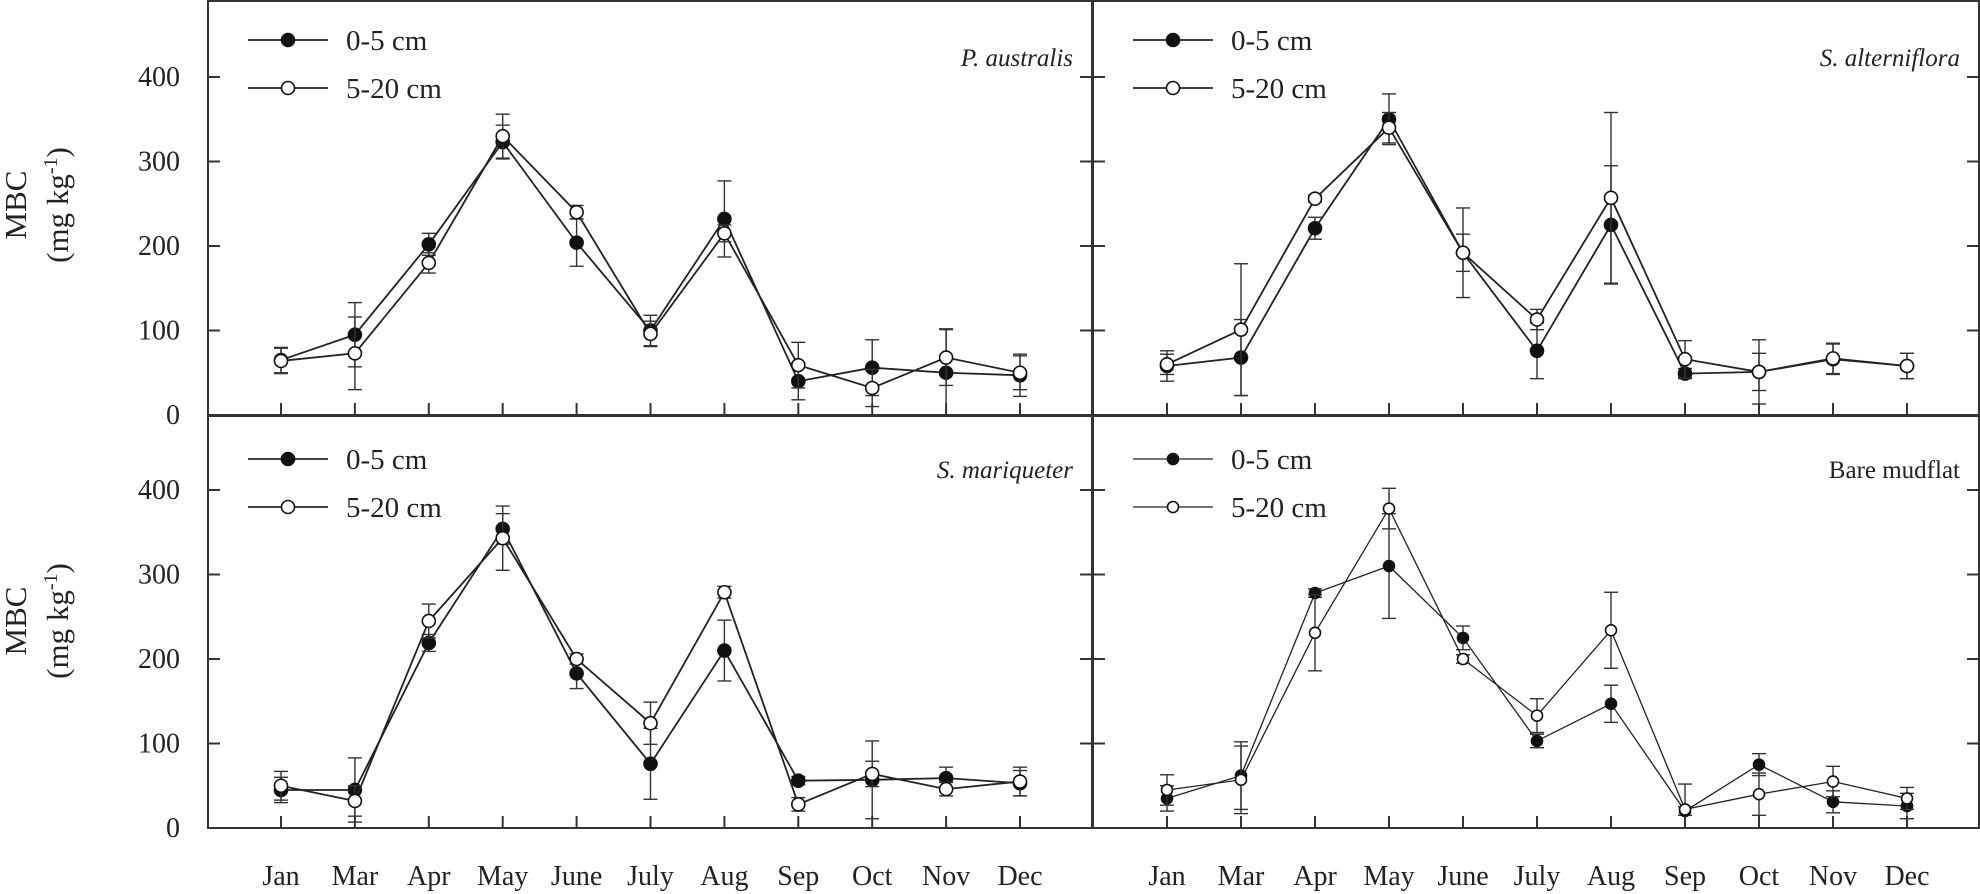 The height and width of the screenshot is (894, 1980). I want to click on y-axis-title: MBC, so click(16, 621).